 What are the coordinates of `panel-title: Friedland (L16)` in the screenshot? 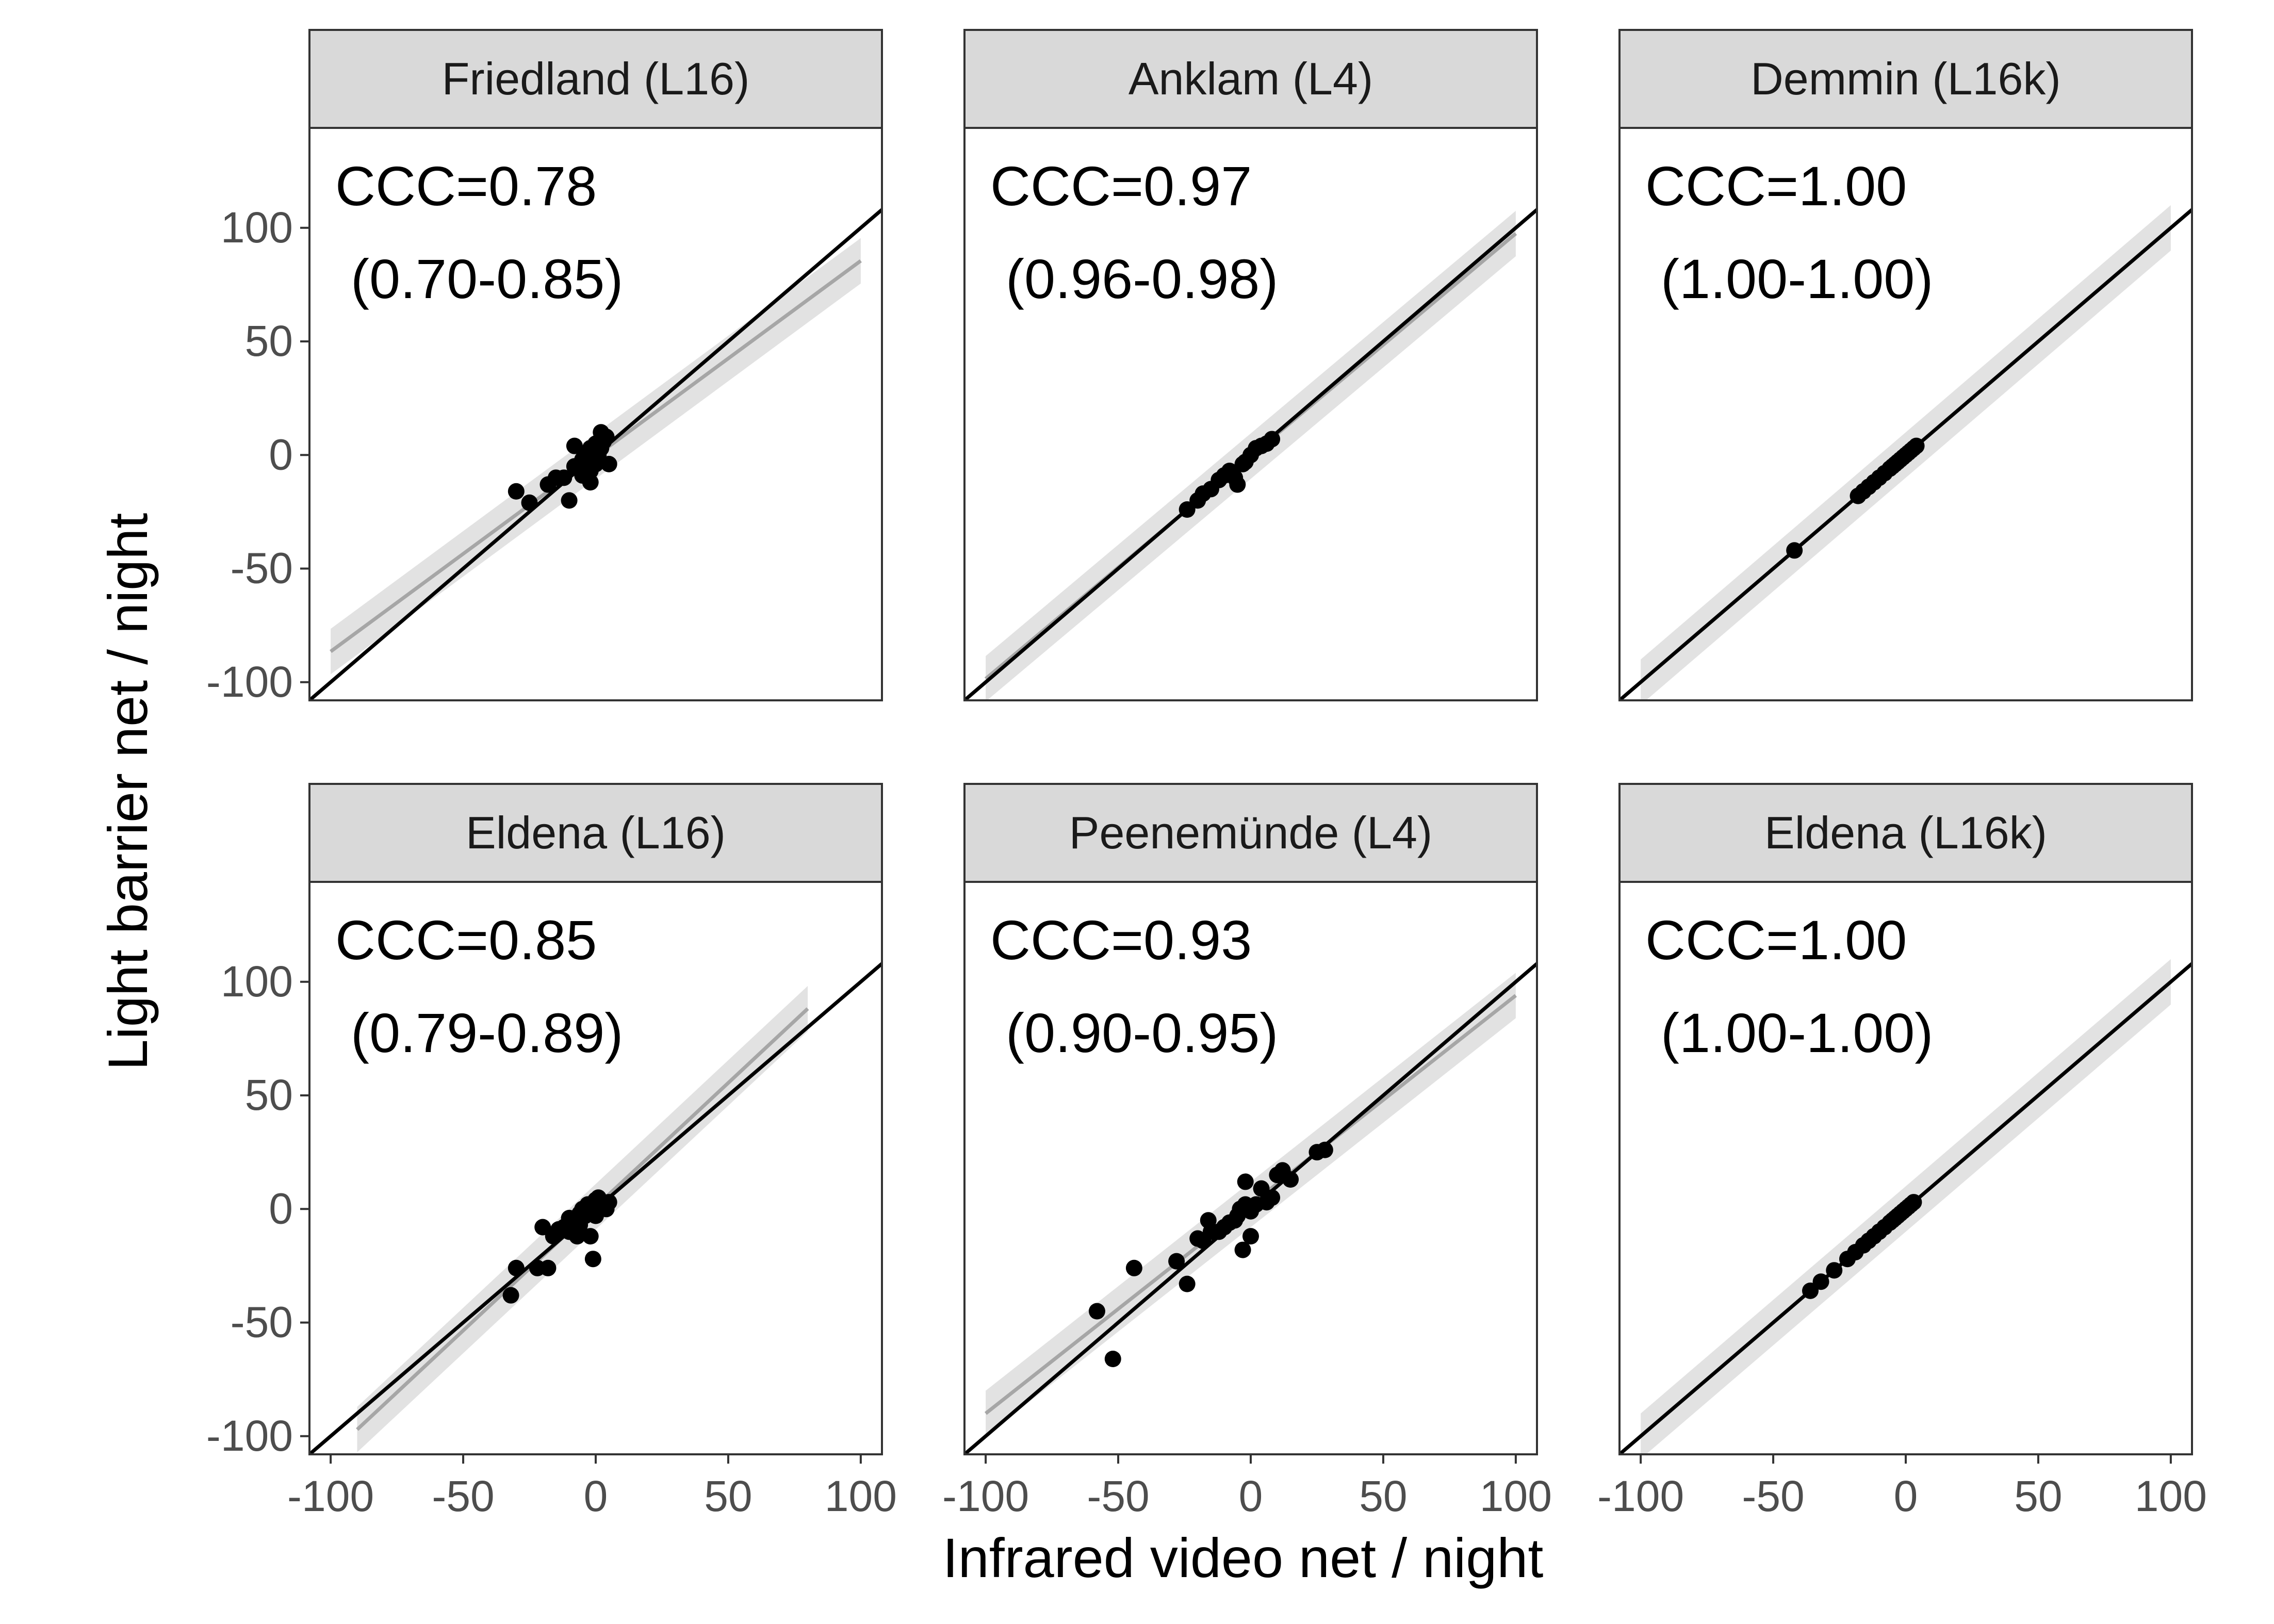 It's located at (596, 78).